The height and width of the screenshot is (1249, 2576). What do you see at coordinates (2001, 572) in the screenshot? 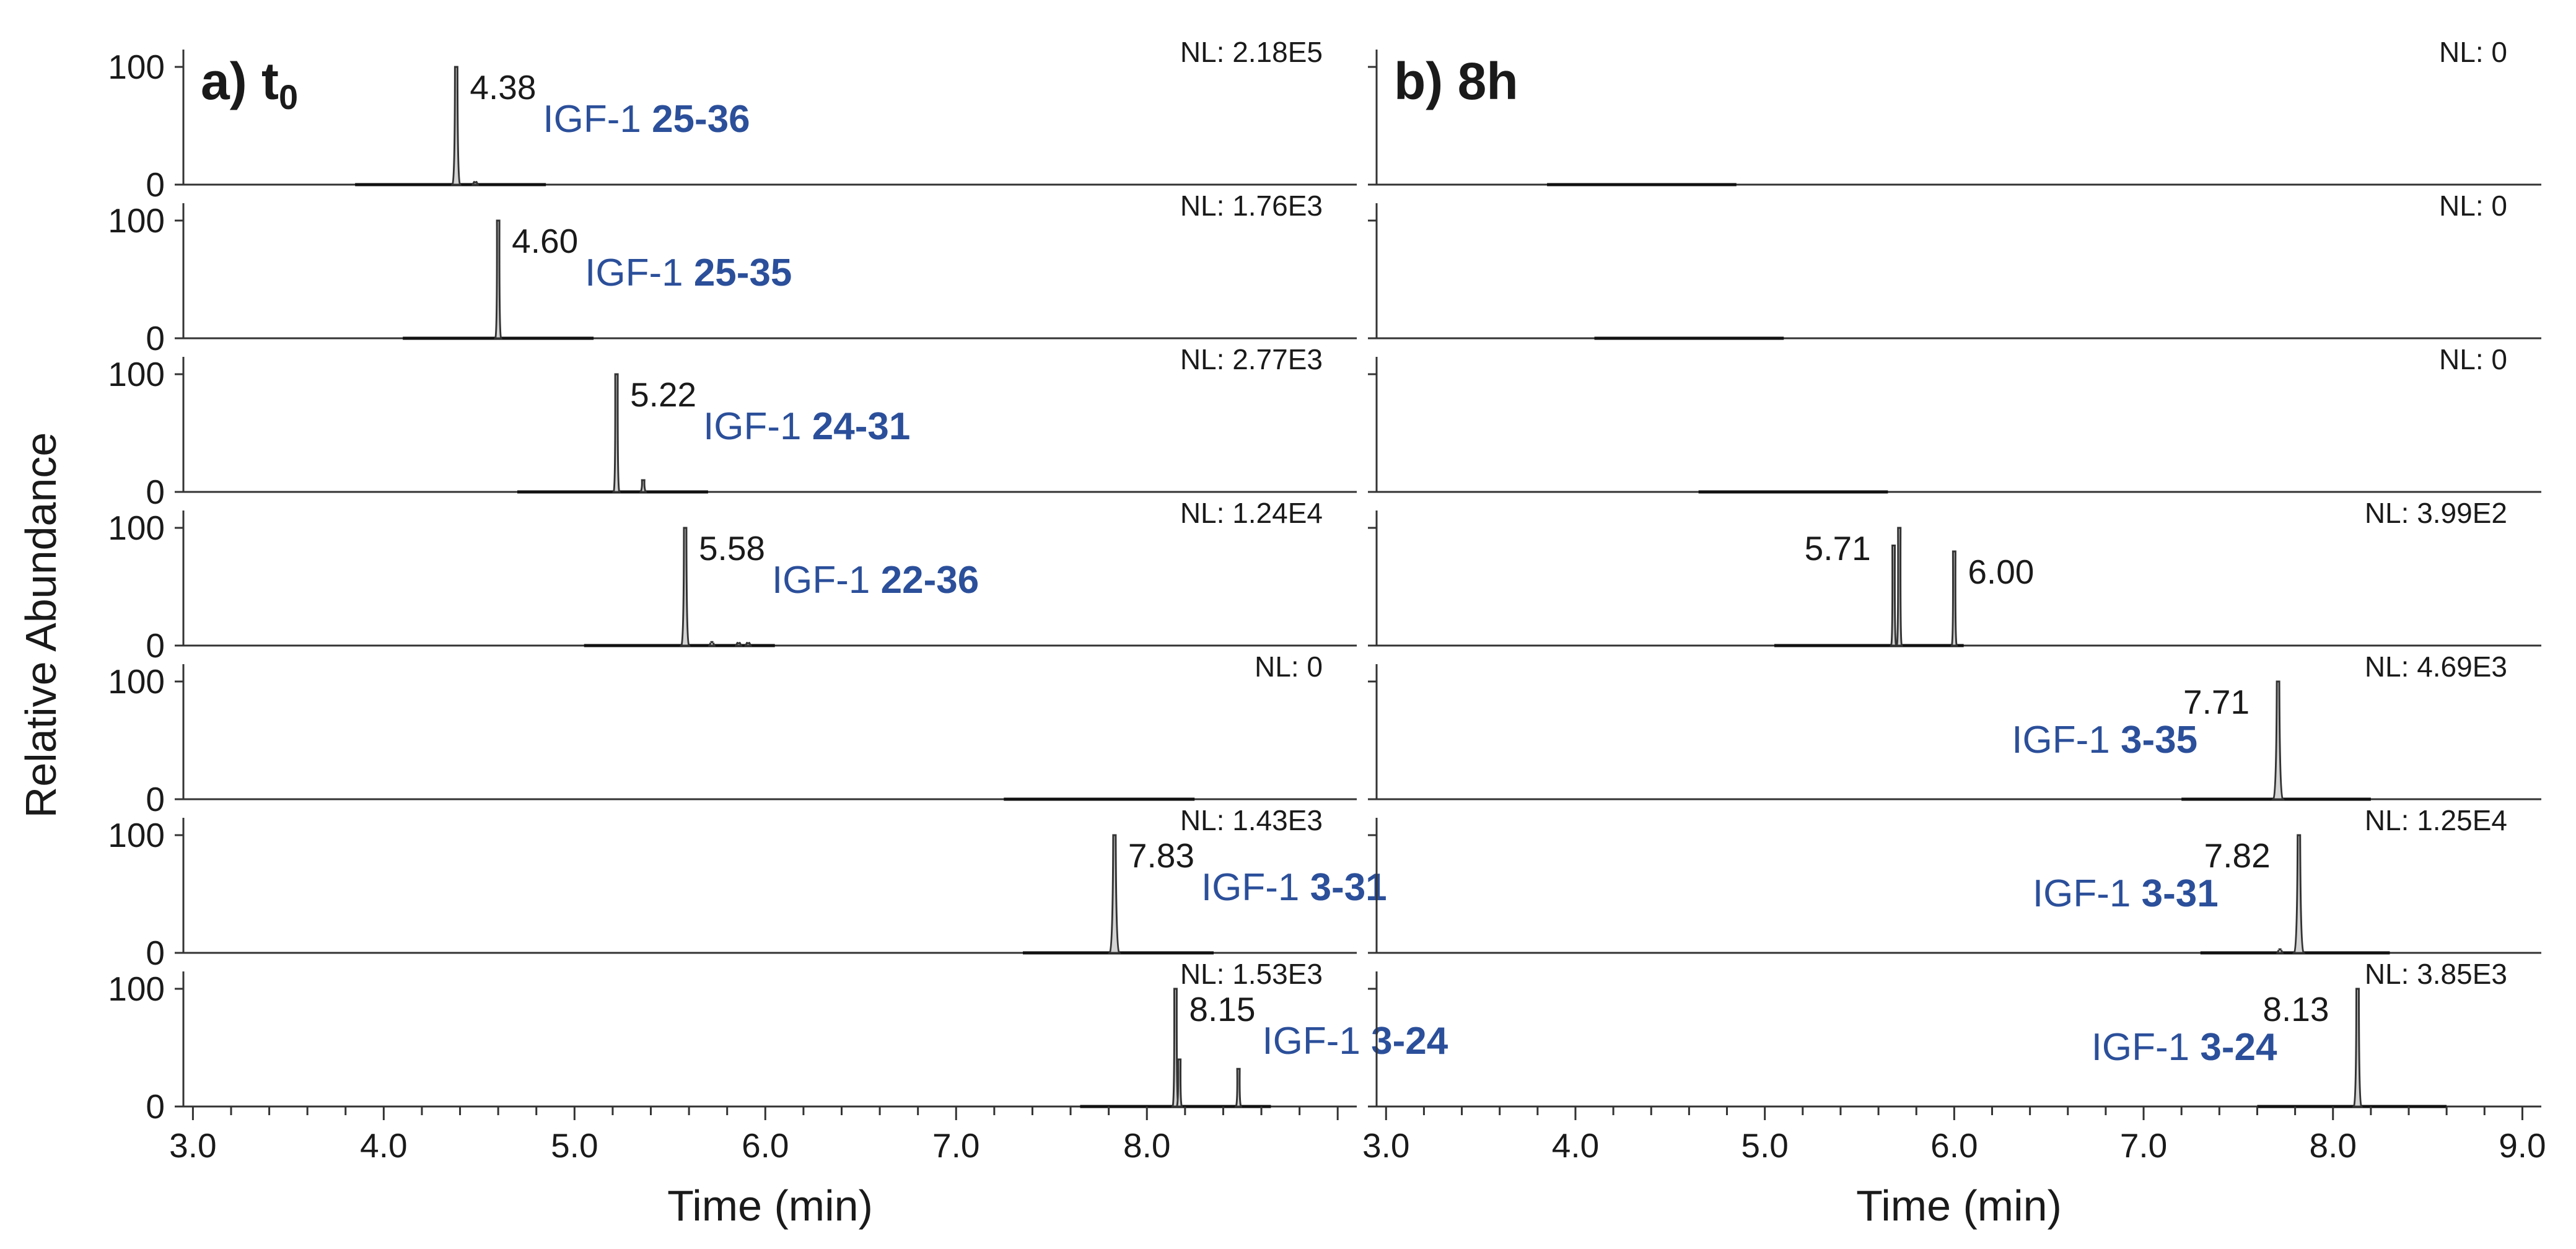
I see `peak-rt-label: 6.00` at bounding box center [2001, 572].